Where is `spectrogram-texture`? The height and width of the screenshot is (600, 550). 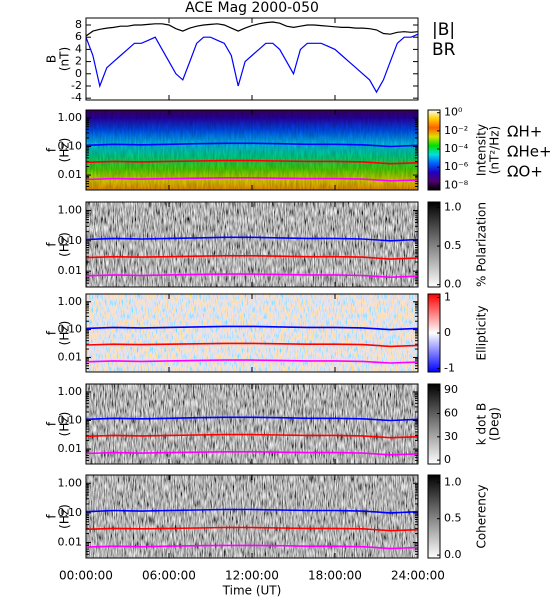
spectrogram-texture is located at coordinates (252, 150).